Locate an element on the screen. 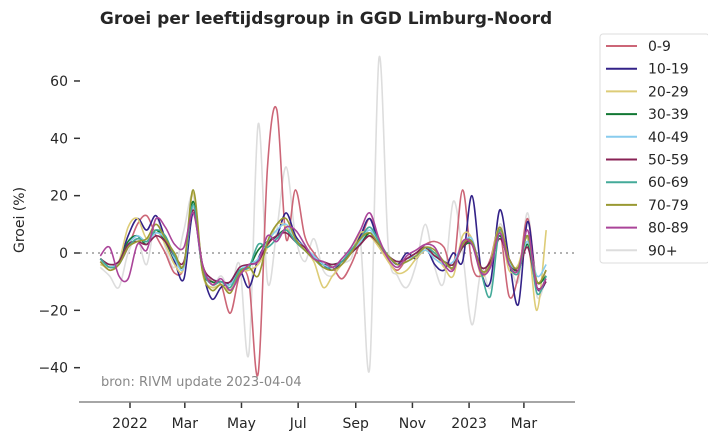  legend-label: 10-19 is located at coordinates (668, 70).